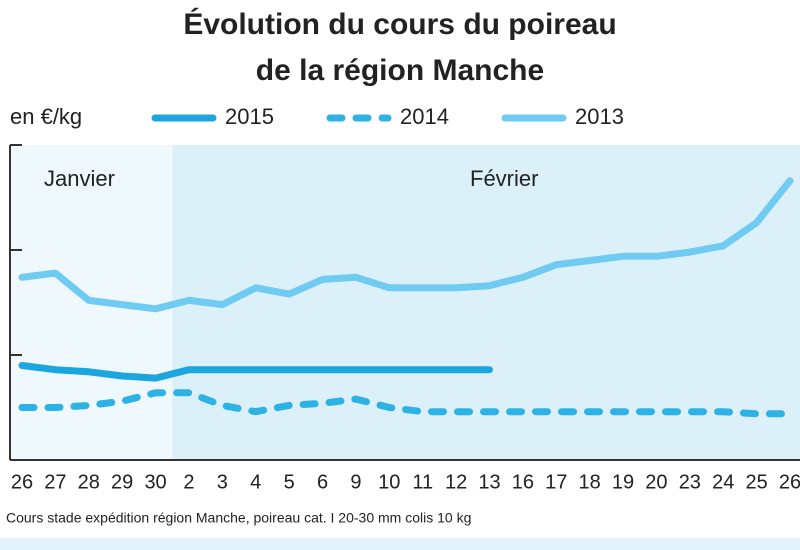 The width and height of the screenshot is (800, 550). Describe the element at coordinates (122, 482) in the screenshot. I see `x-tick-label: 29` at that location.